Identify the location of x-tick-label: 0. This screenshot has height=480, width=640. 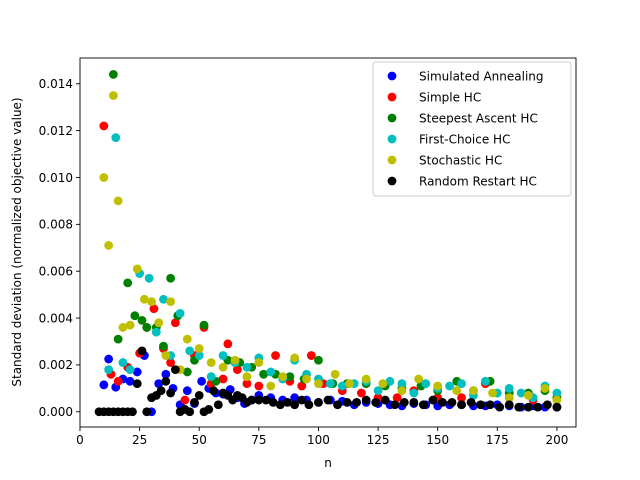
(80, 440).